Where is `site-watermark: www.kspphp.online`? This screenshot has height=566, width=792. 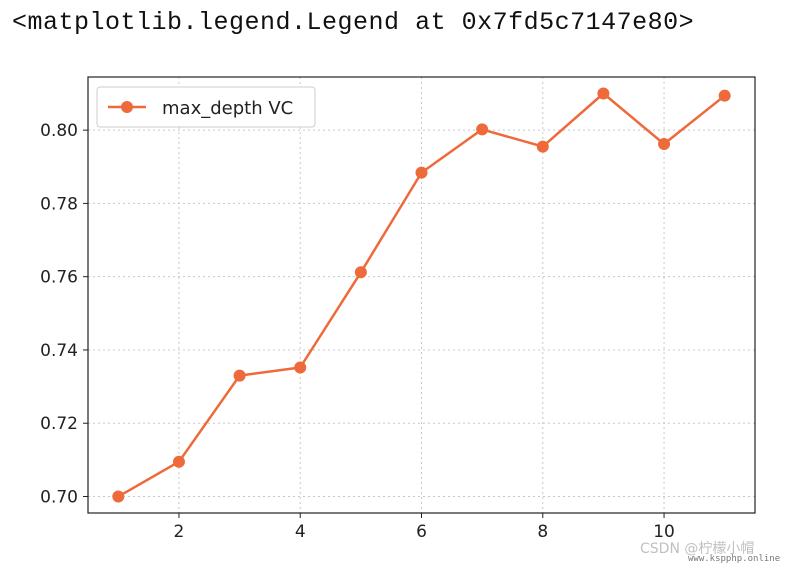 site-watermark: www.kspphp.online is located at coordinates (734, 559).